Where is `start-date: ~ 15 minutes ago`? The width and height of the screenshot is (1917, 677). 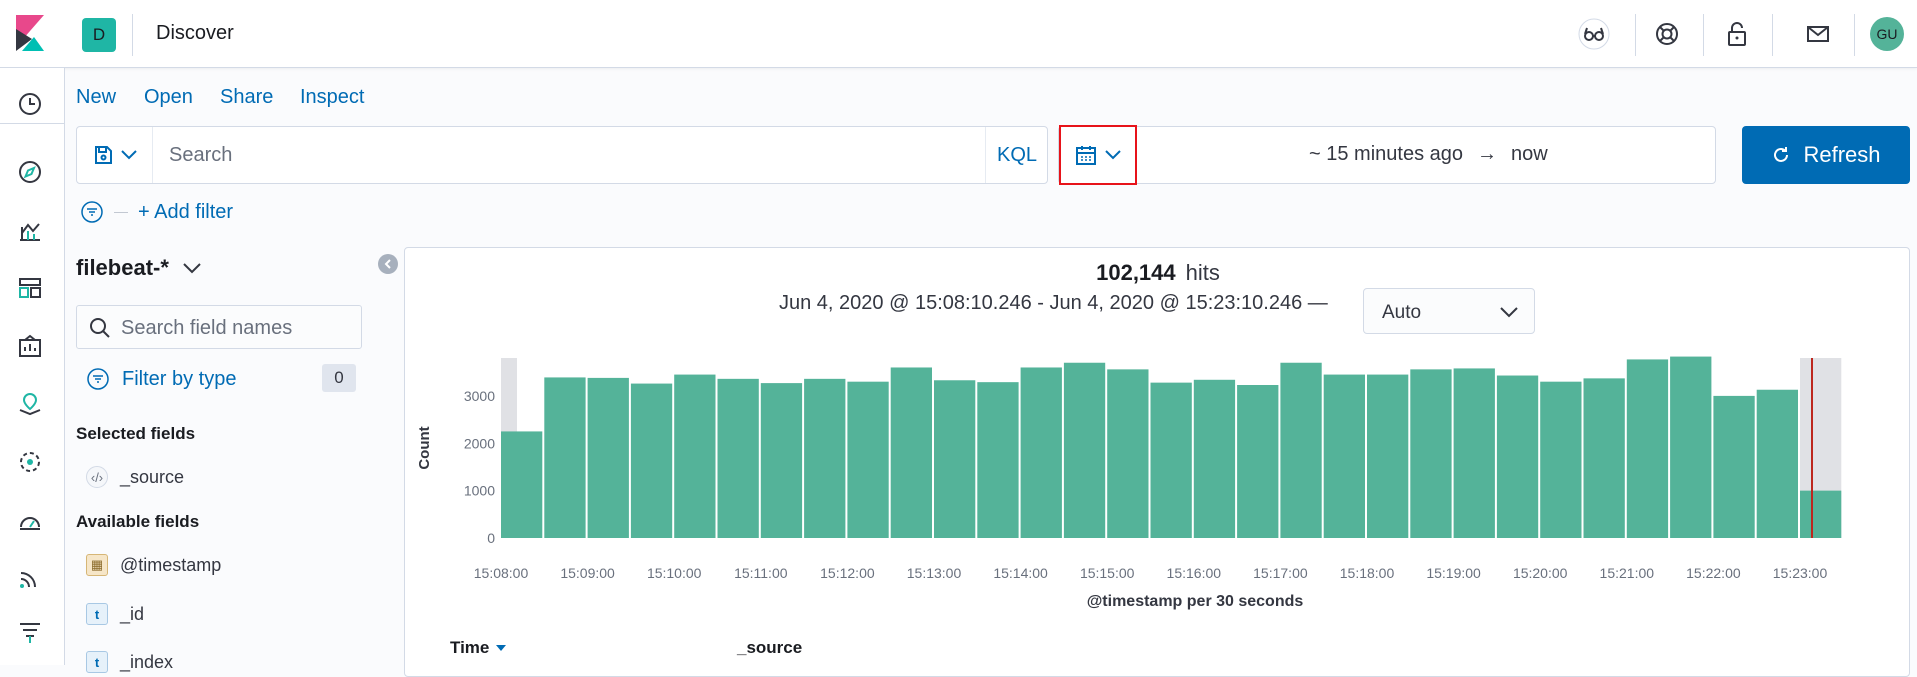 start-date: ~ 15 minutes ago is located at coordinates (1386, 154).